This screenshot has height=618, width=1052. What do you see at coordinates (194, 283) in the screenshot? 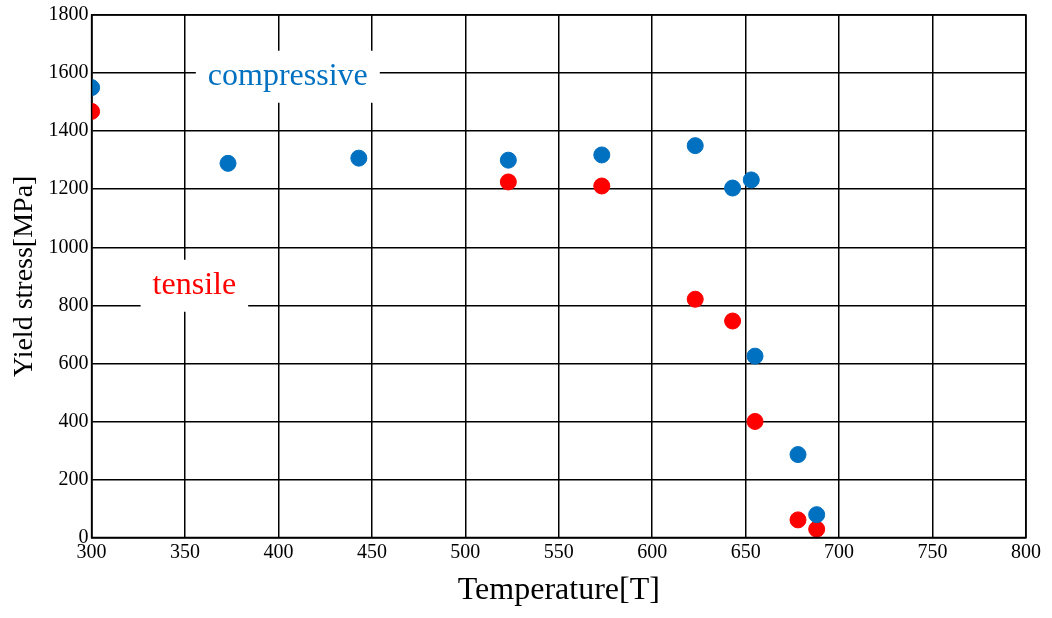
I see `text: tensile` at bounding box center [194, 283].